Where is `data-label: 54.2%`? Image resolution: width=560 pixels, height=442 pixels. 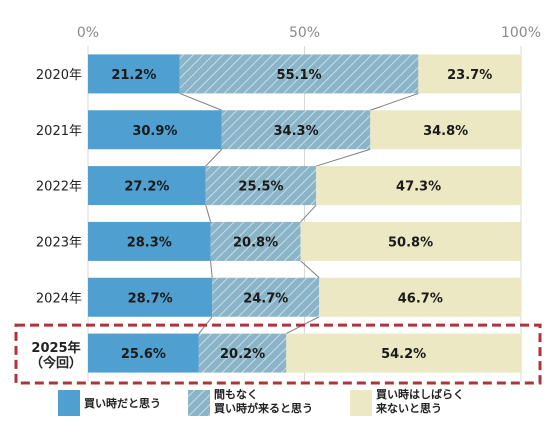
data-label: 54.2% is located at coordinates (403, 354).